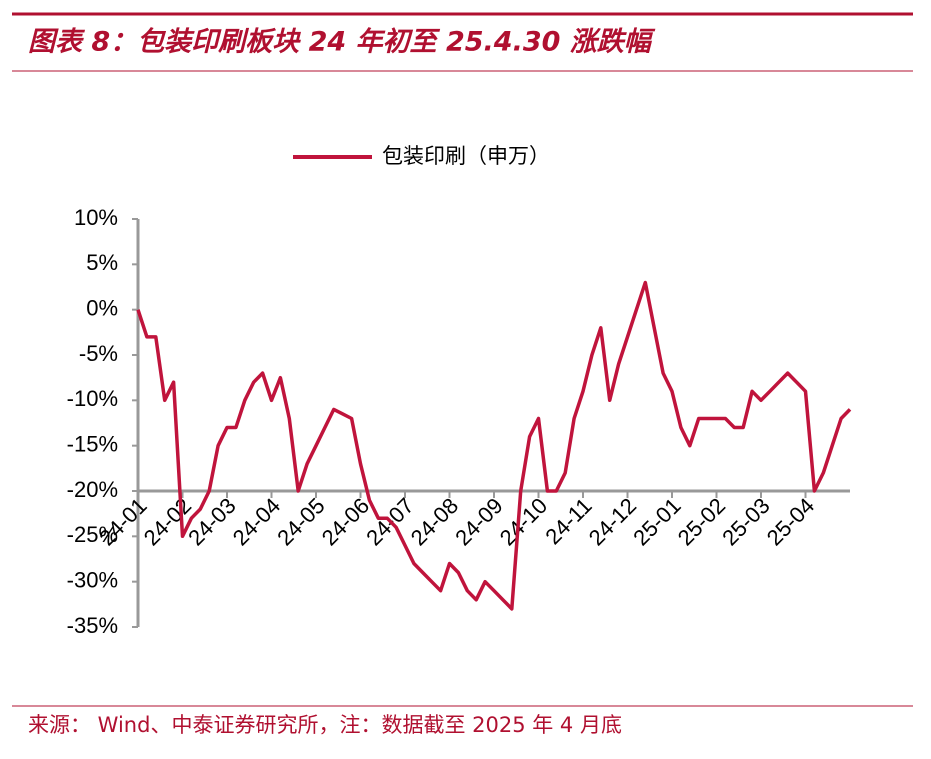 The image size is (931, 759). I want to click on y-tick-label: -25%, so click(92, 534).